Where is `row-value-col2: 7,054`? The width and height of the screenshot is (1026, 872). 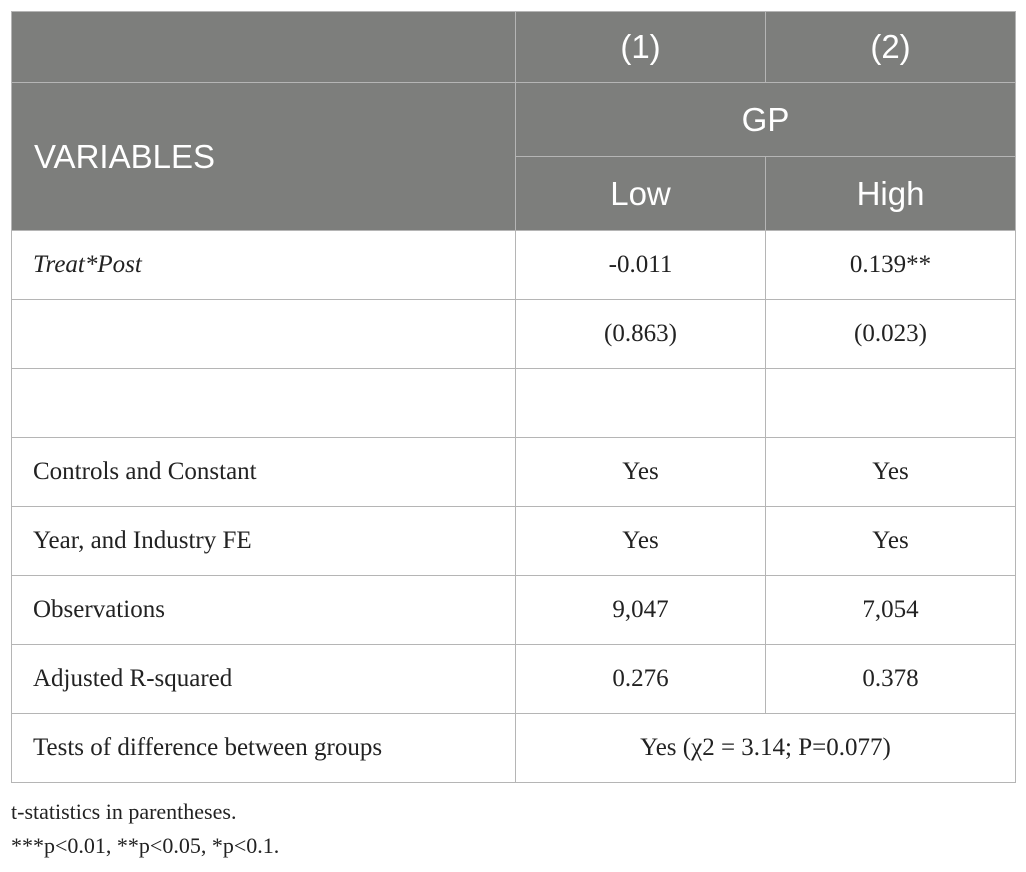 row-value-col2: 7,054 is located at coordinates (890, 610).